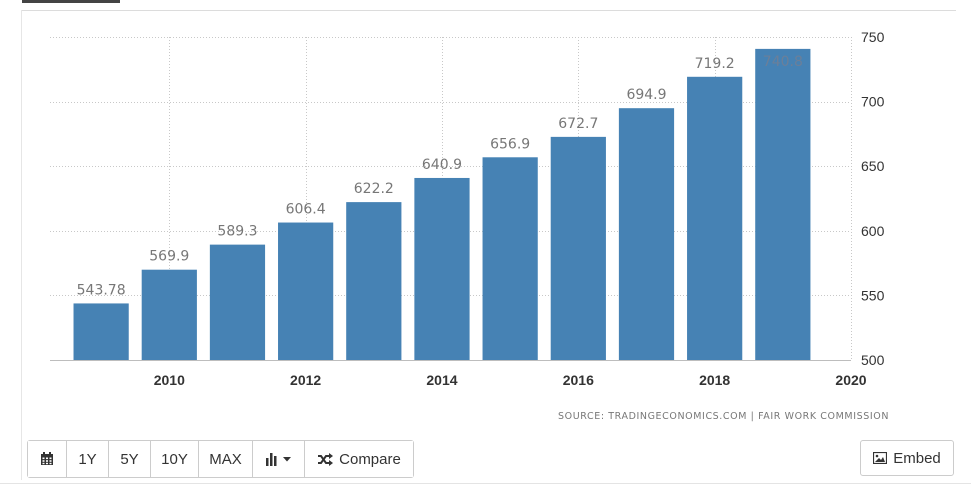 The height and width of the screenshot is (488, 971). I want to click on data-label: 589.3, so click(237, 232).